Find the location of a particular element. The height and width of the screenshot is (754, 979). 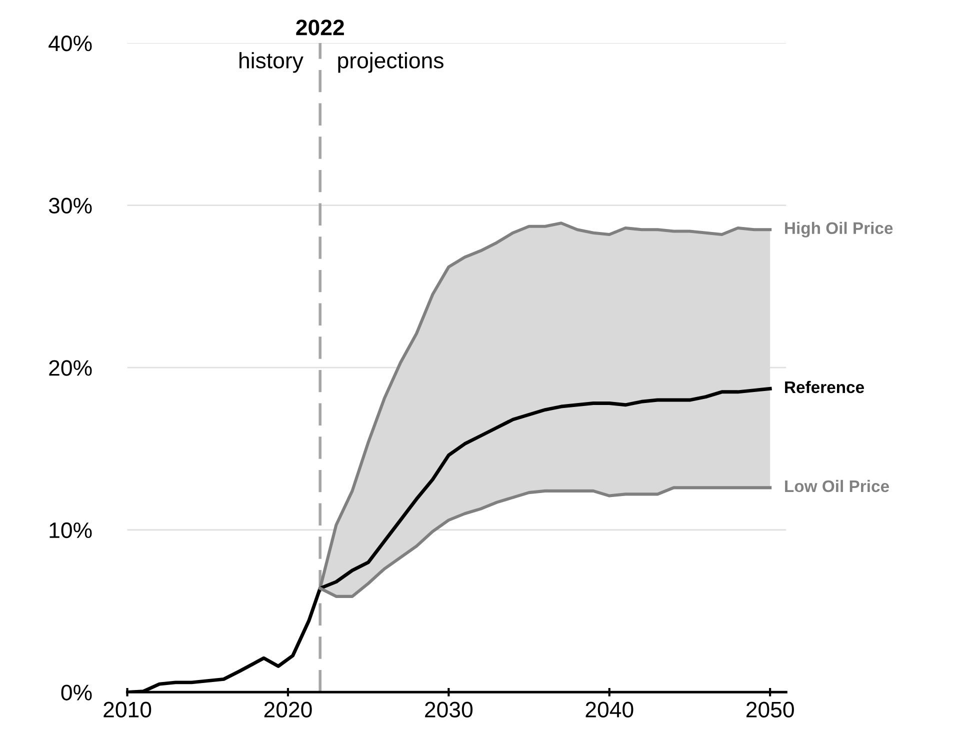

x-tick-label: 2040 is located at coordinates (610, 710).